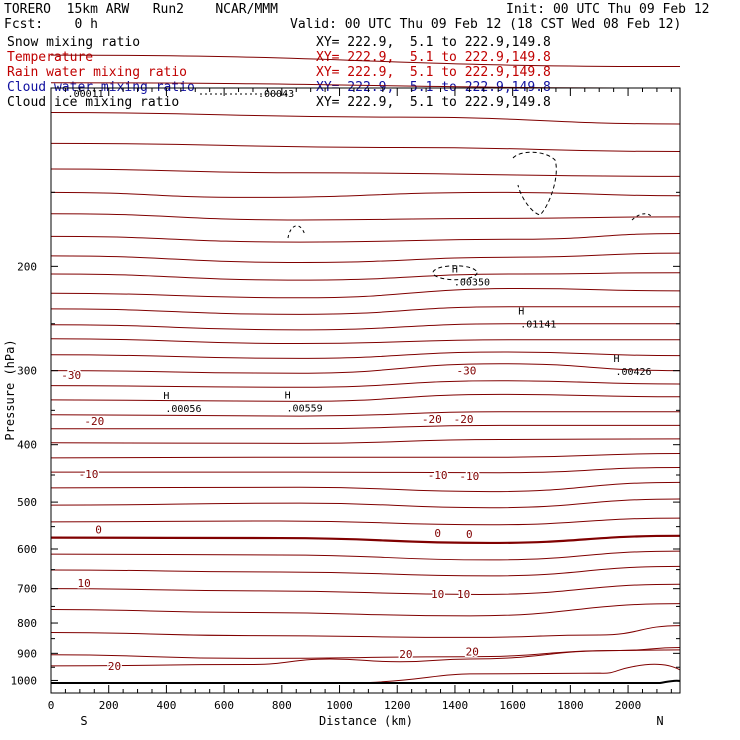 The width and height of the screenshot is (740, 740). What do you see at coordinates (512, 705) in the screenshot?
I see `x-tick-label: 1600` at bounding box center [512, 705].